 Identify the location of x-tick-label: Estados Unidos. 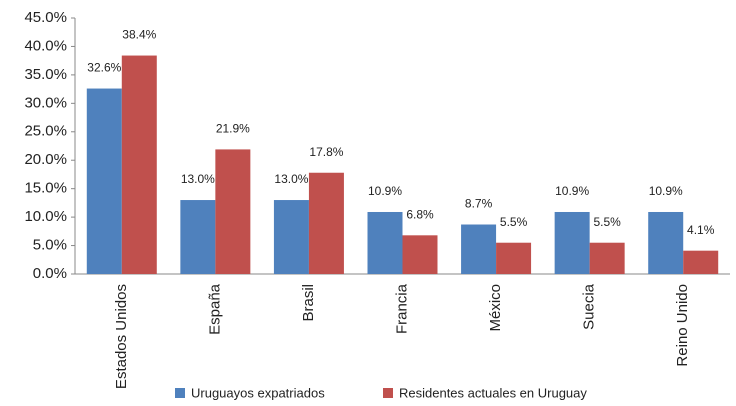
(121, 336).